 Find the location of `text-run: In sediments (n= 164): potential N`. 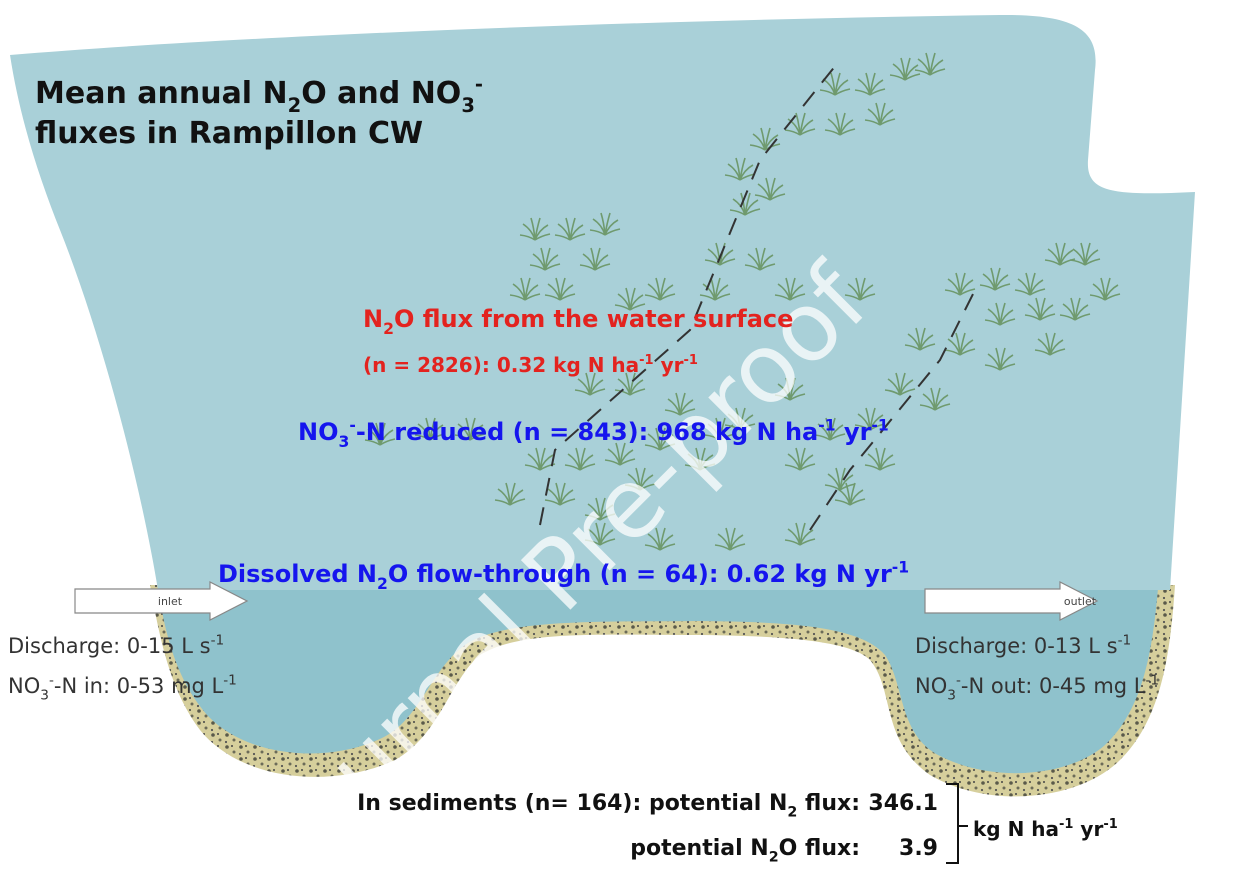

text-run: In sediments (n= 164): potential N is located at coordinates (572, 803).